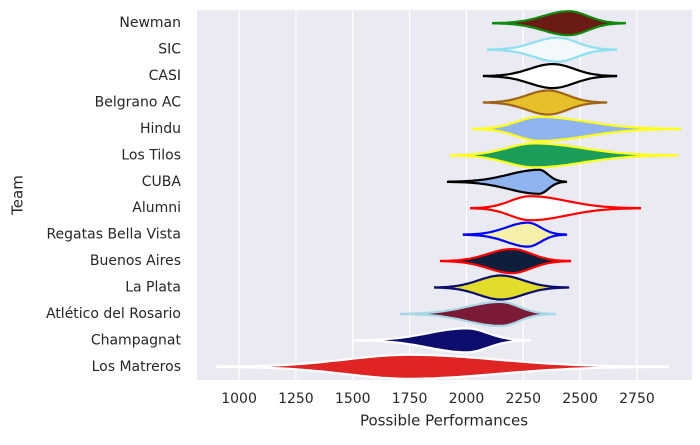  What do you see at coordinates (135, 261) in the screenshot?
I see `y-tick-label: Buenos Aires` at bounding box center [135, 261].